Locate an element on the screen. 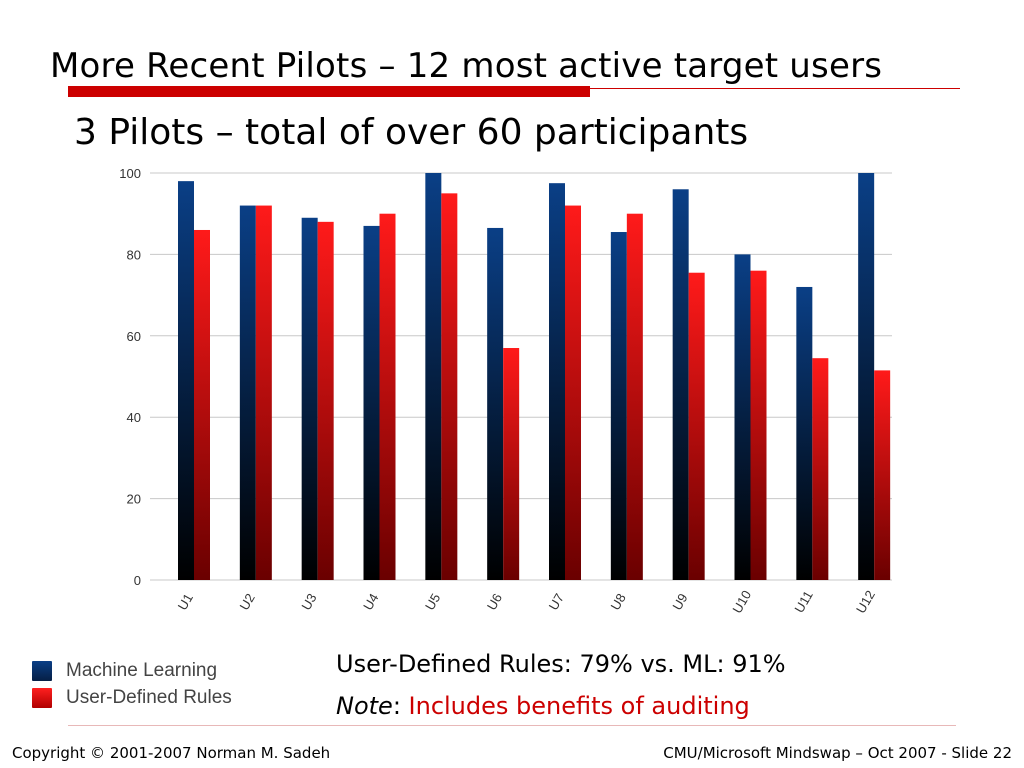 The image size is (1024, 768). x-tick-label: U2 is located at coordinates (246, 602).